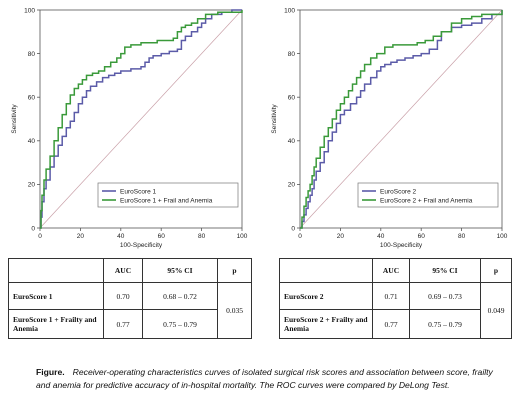  What do you see at coordinates (166, 200) in the screenshot?
I see `legend-entry: EuroScore 1 + Frail and Anemia` at bounding box center [166, 200].